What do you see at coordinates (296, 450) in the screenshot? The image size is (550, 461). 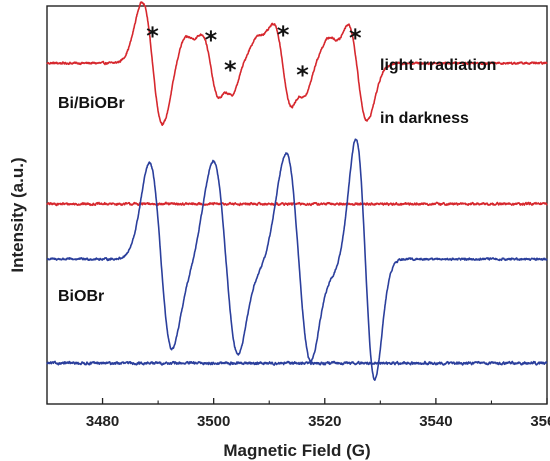 I see `x-axis-title: Magnetic Field (G)` at bounding box center [296, 450].